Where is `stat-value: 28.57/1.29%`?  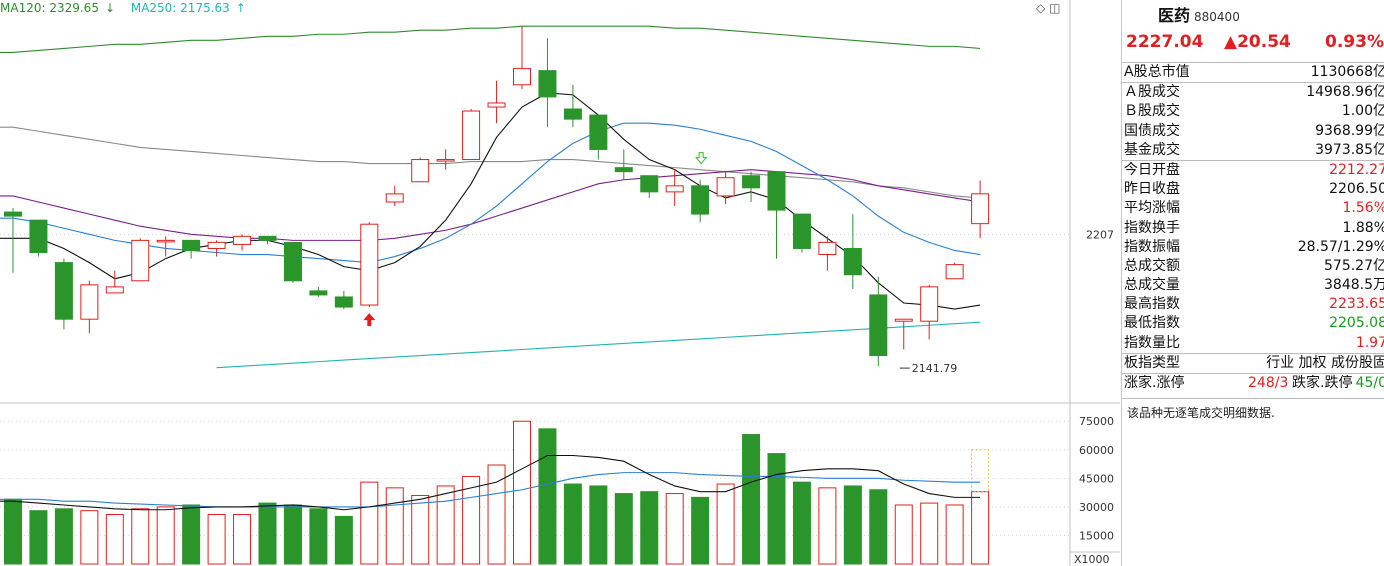 stat-value: 28.57/1.29% is located at coordinates (1340, 246).